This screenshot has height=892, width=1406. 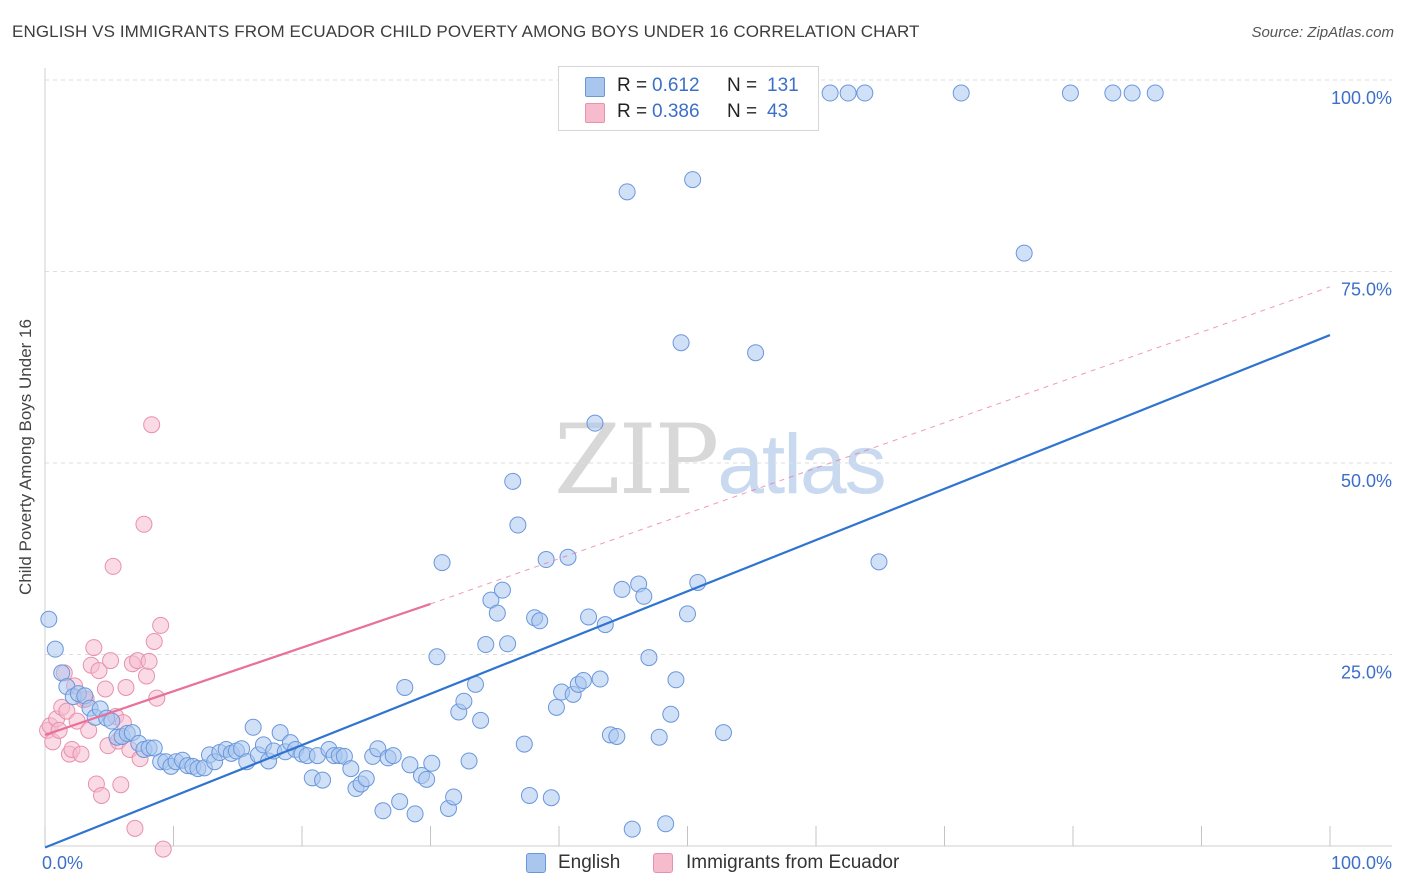 What do you see at coordinates (237, 669) in the screenshot?
I see `trend-line-ecuador` at bounding box center [237, 669].